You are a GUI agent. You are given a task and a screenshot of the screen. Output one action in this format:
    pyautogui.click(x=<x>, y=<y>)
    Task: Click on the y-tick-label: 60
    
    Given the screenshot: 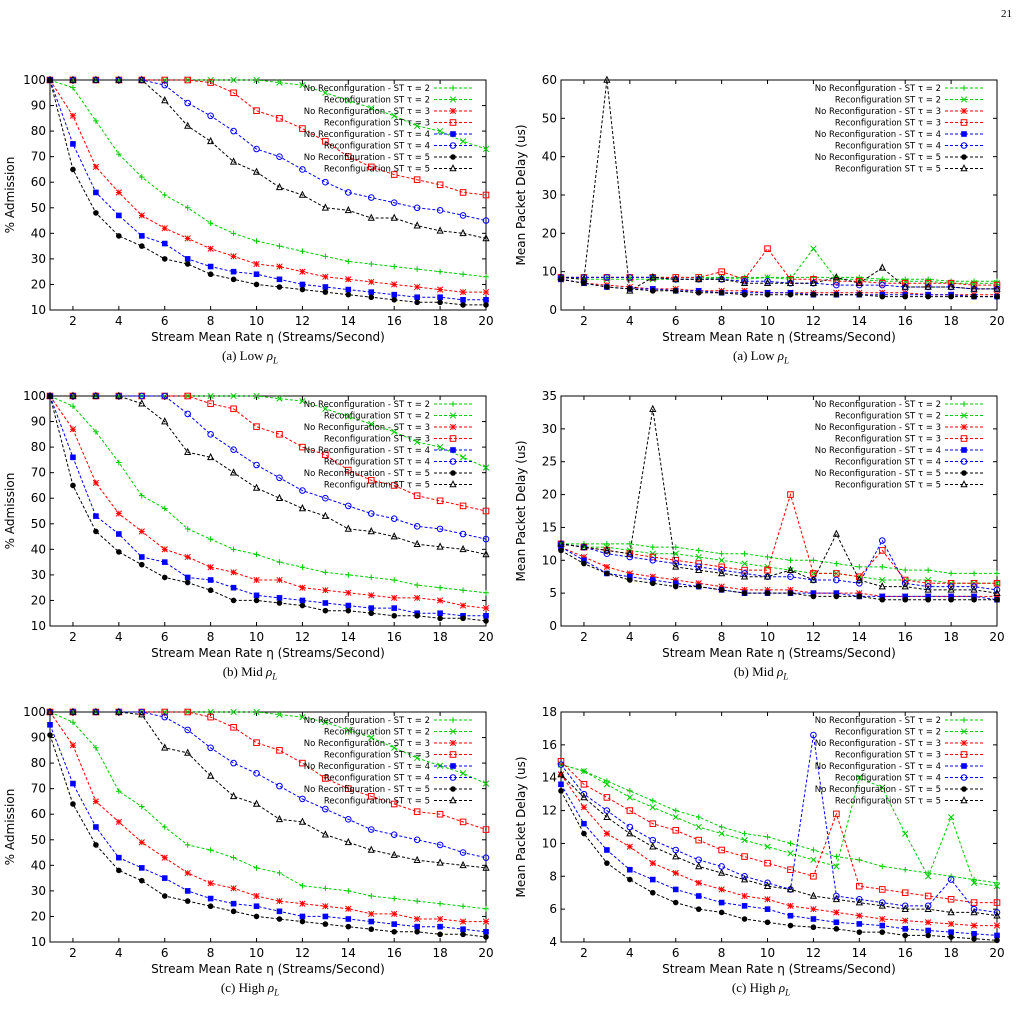 What is the action you would take?
    pyautogui.click(x=549, y=80)
    